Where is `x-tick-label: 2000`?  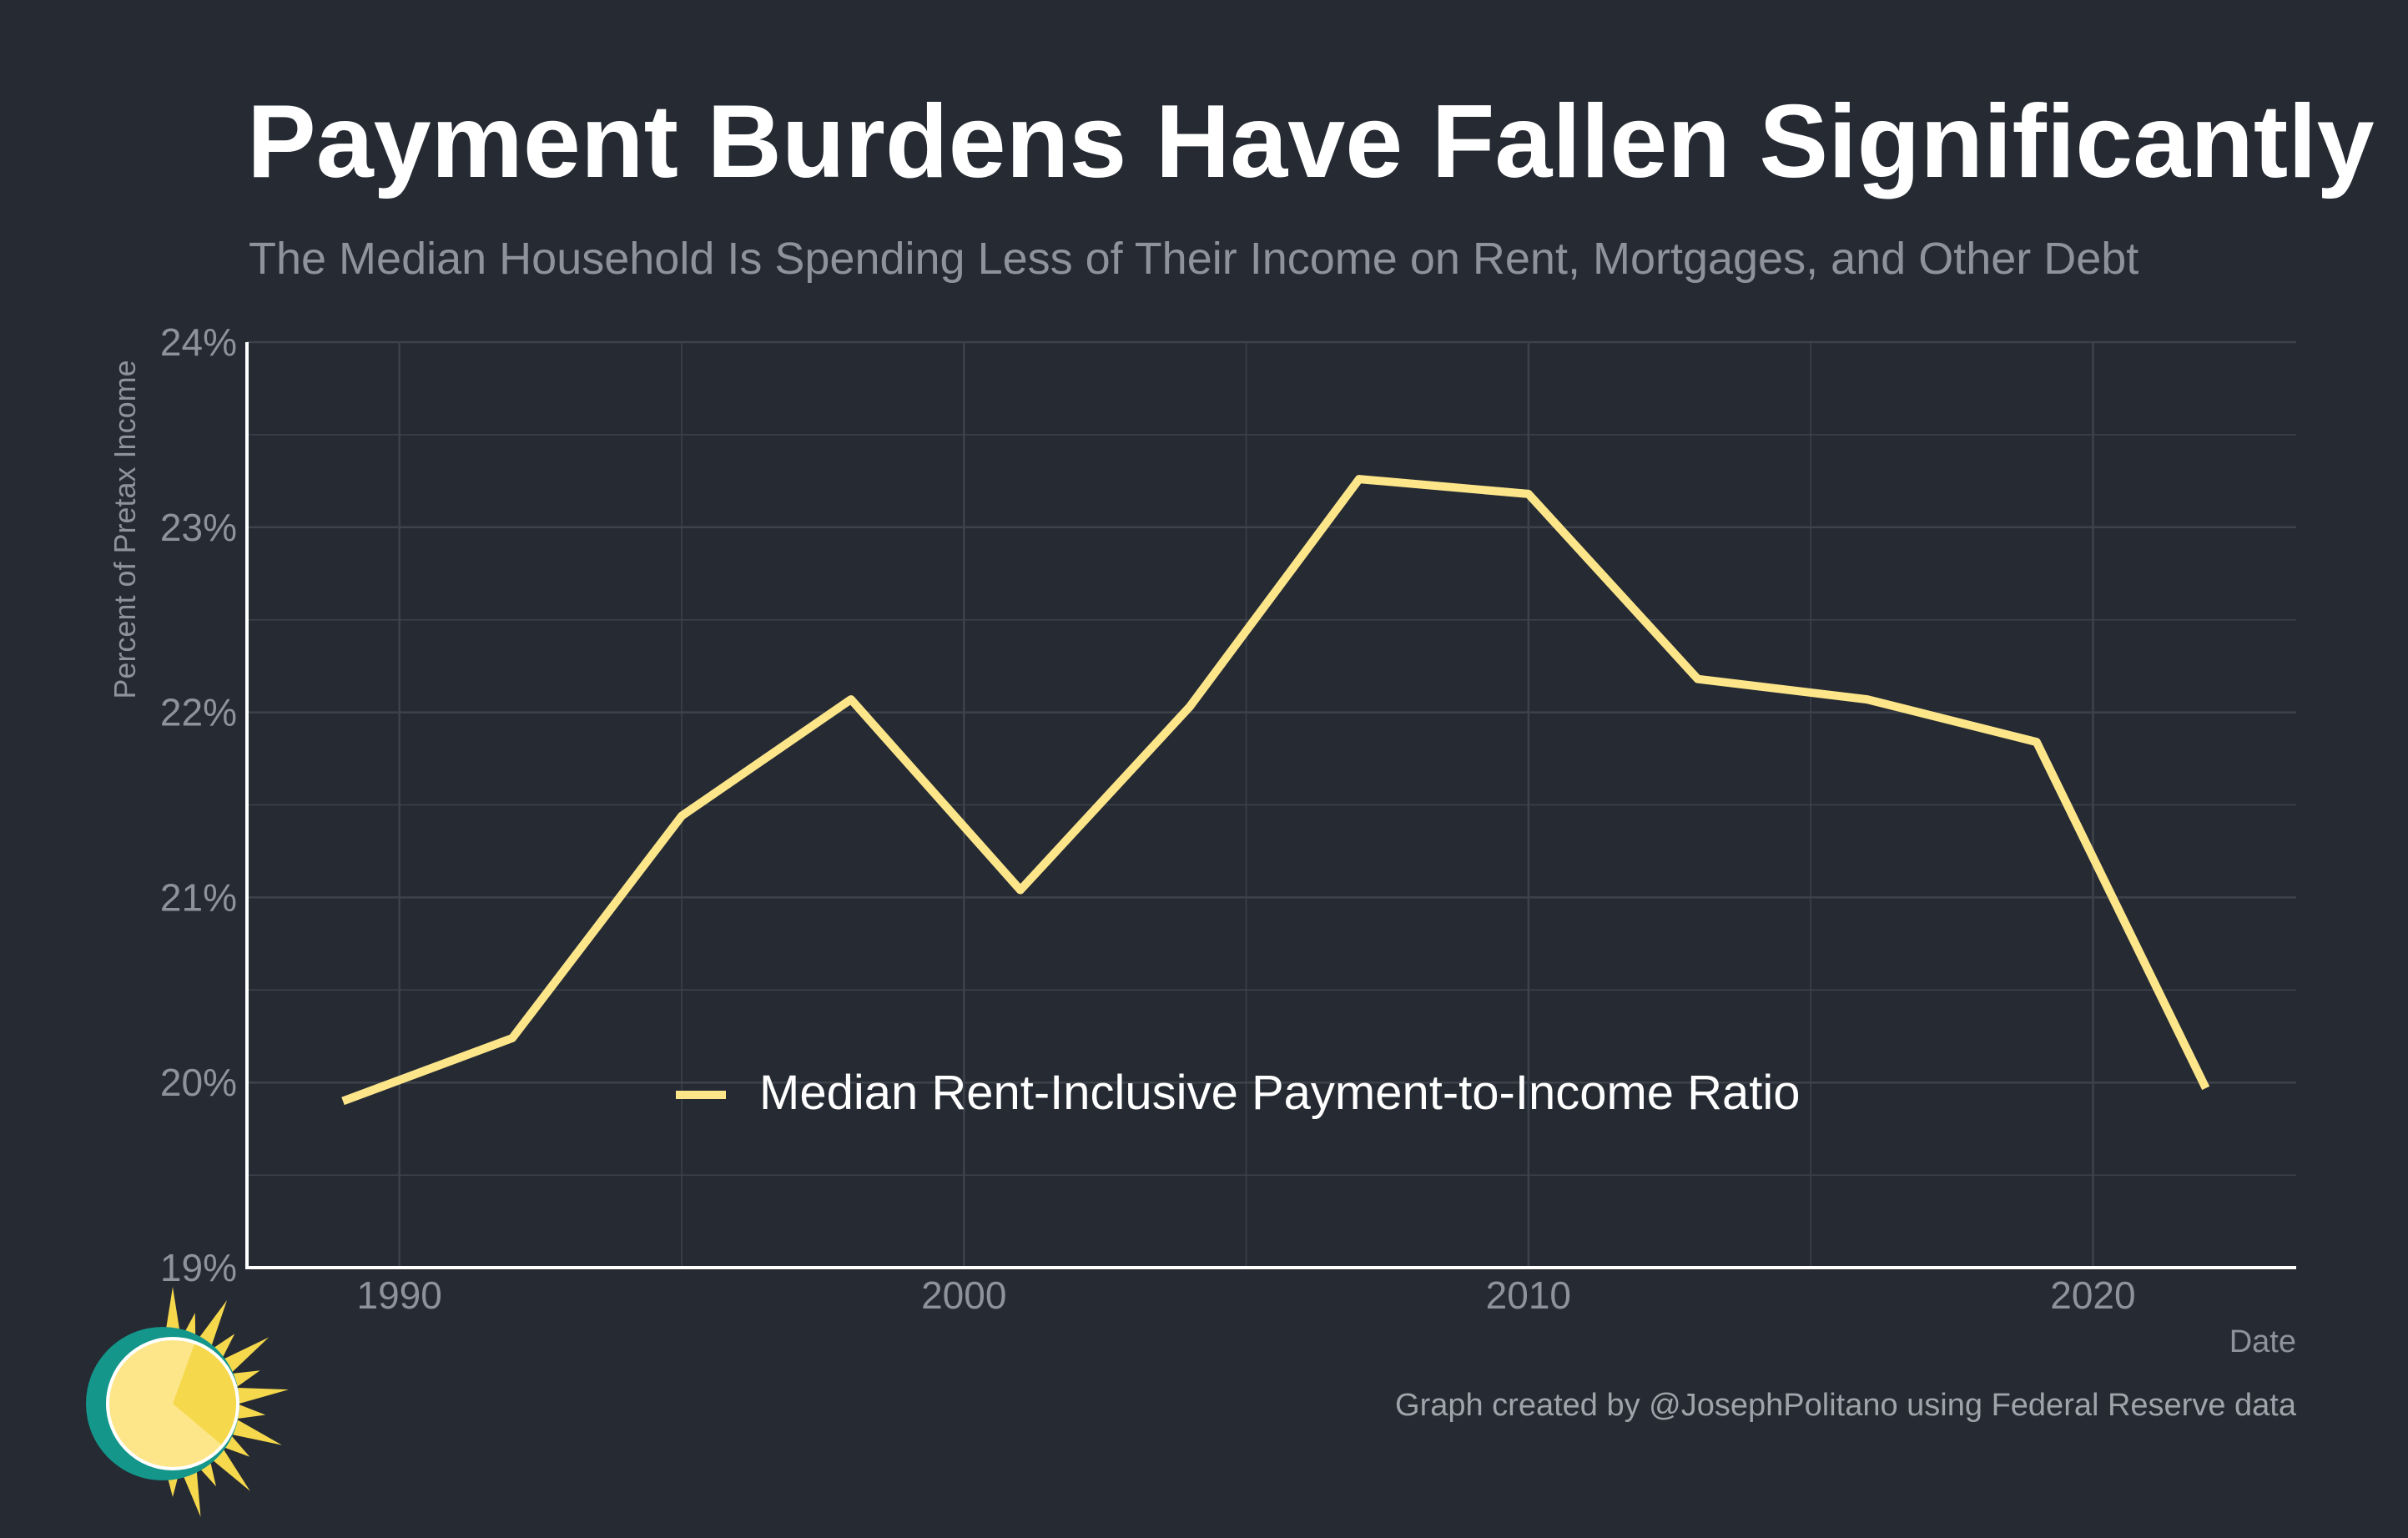 x-tick-label: 2000 is located at coordinates (963, 1295).